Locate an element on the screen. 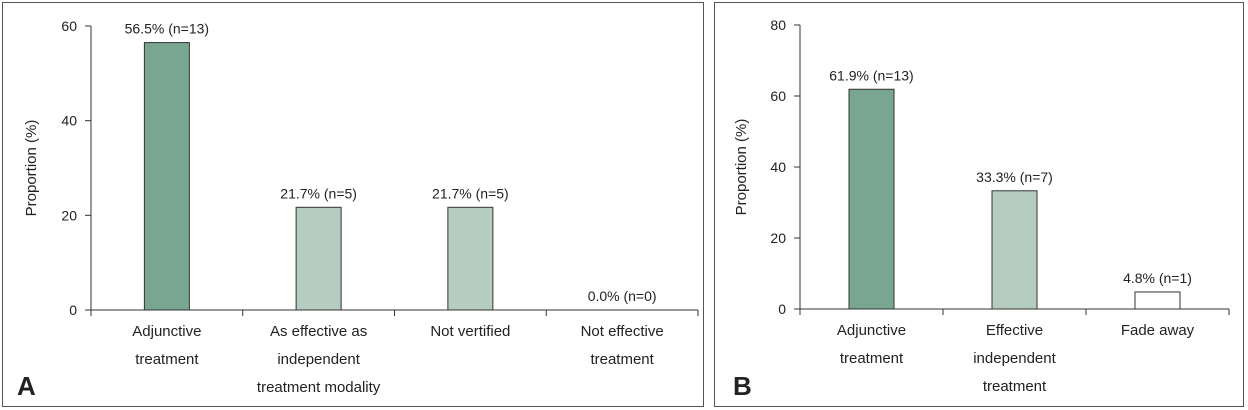 The width and height of the screenshot is (1248, 410). a-y-tick-label: 60 is located at coordinates (69, 26).